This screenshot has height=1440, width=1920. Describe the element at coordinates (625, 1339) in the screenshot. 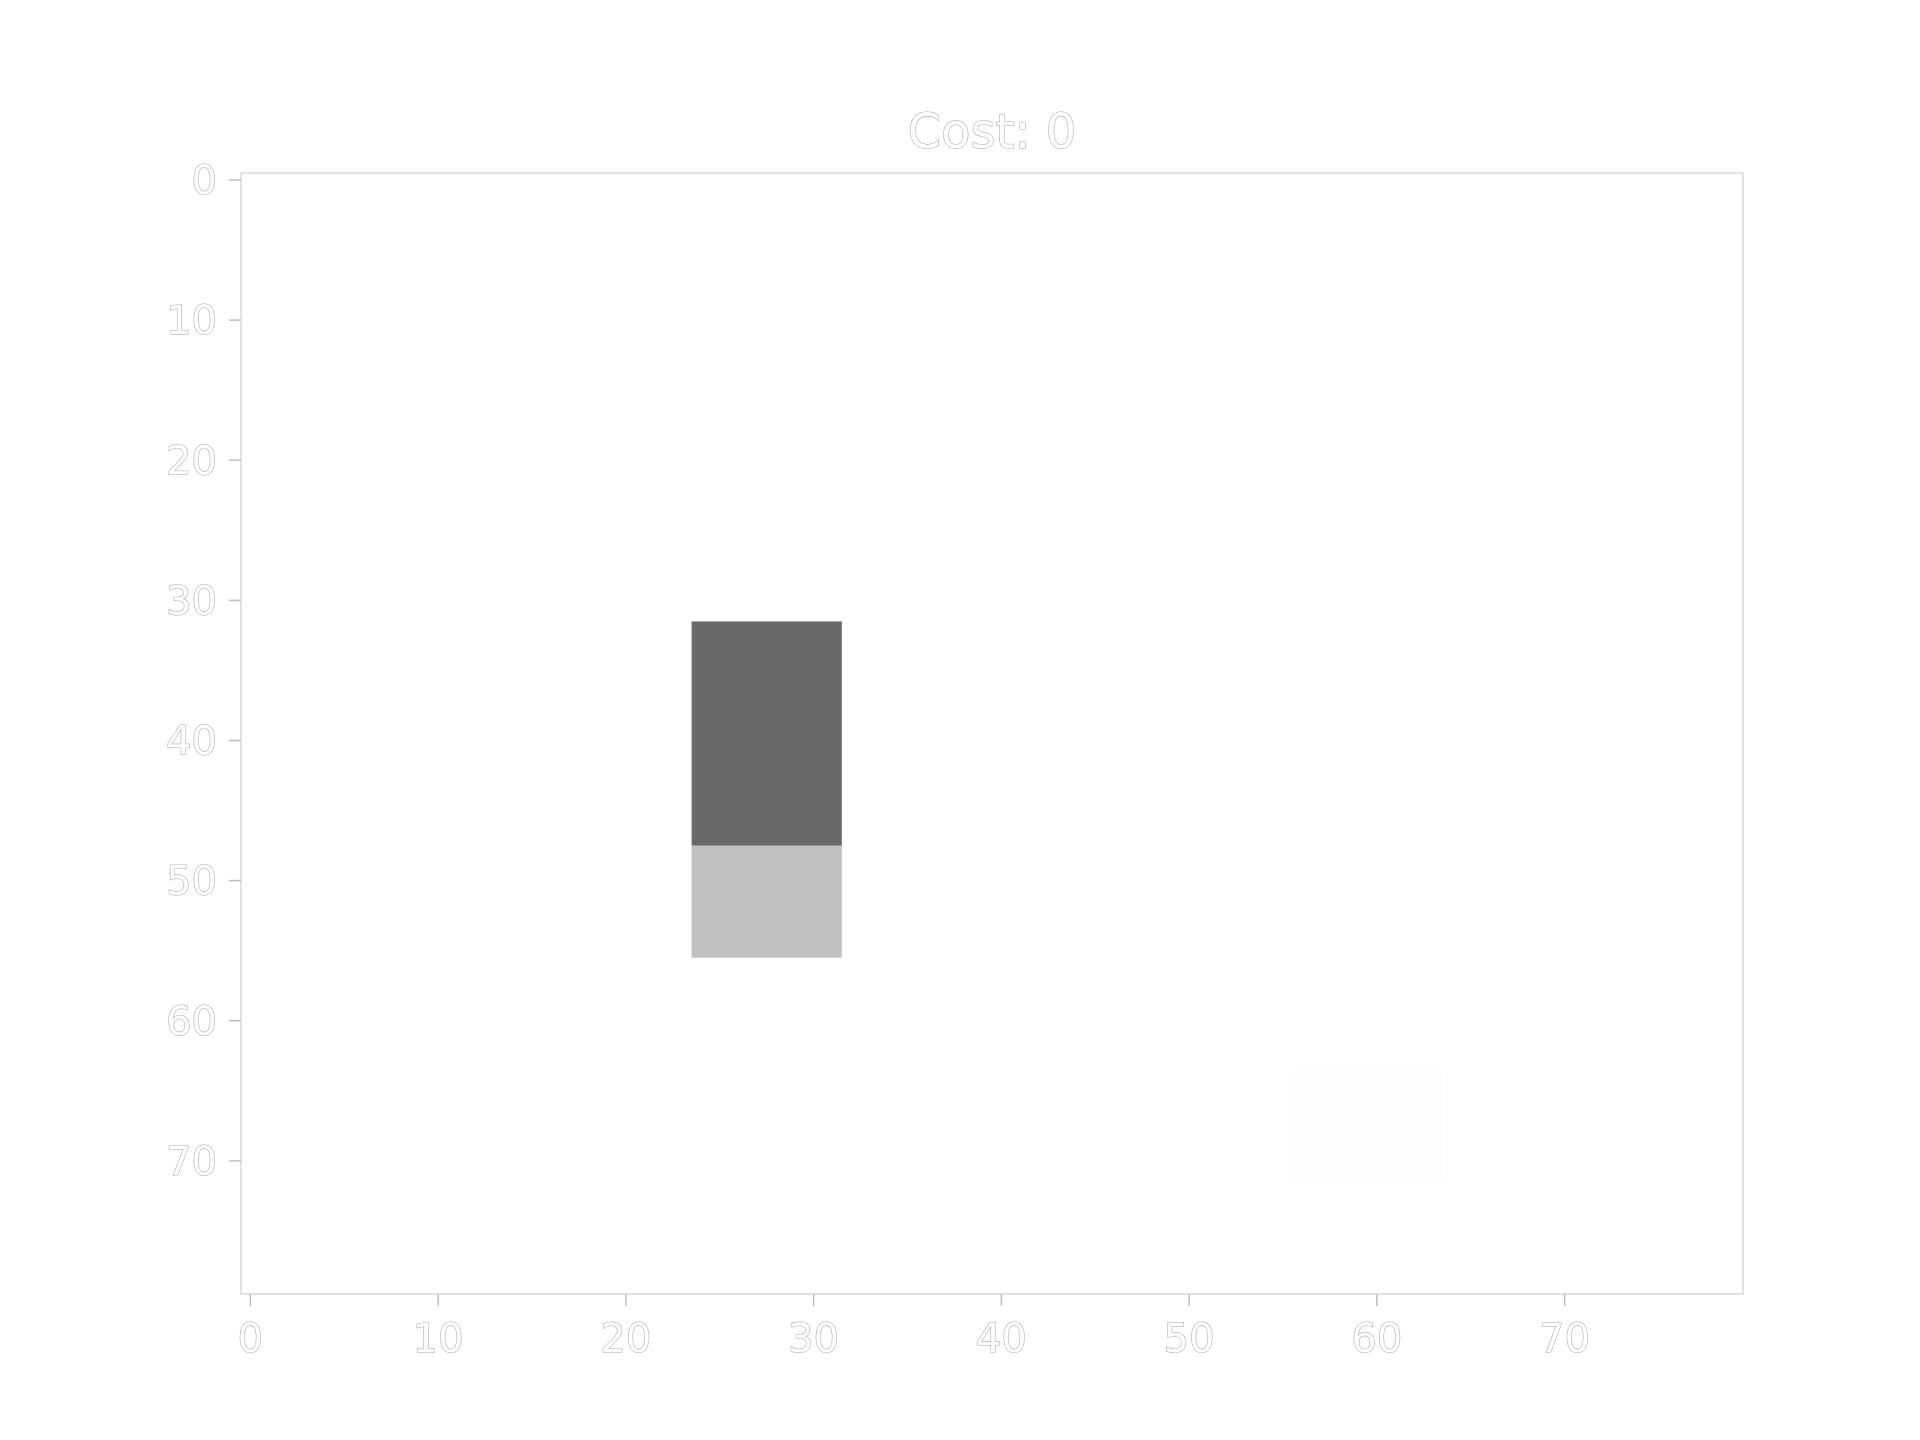

I see `x-tick-label: 20` at that location.